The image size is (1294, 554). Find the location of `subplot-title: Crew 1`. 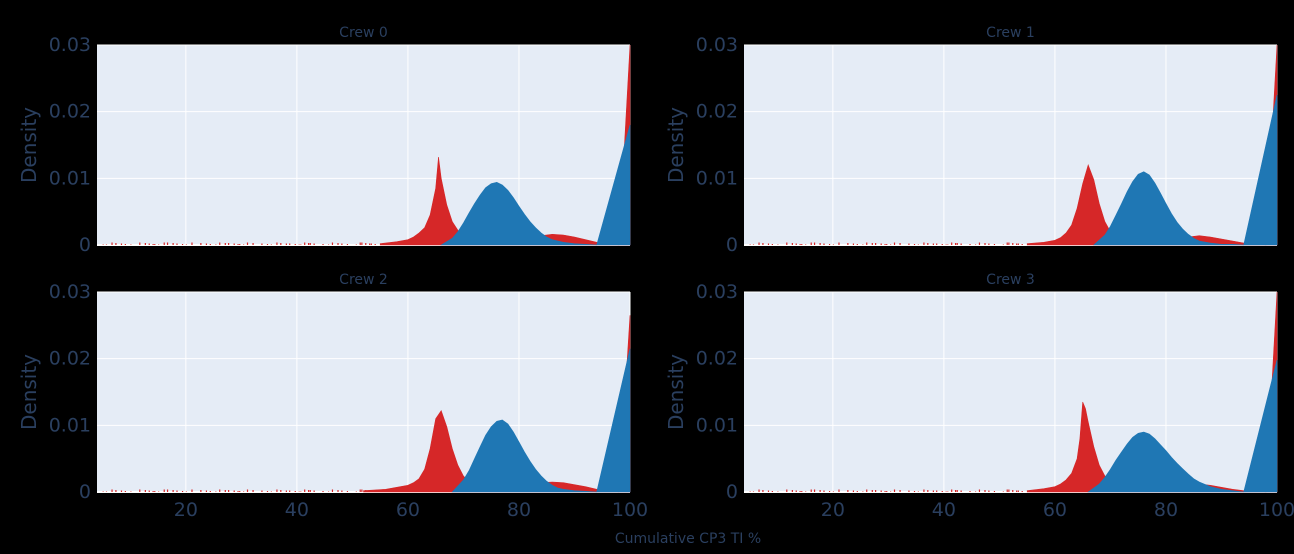

subplot-title: Crew 1 is located at coordinates (1010, 33).